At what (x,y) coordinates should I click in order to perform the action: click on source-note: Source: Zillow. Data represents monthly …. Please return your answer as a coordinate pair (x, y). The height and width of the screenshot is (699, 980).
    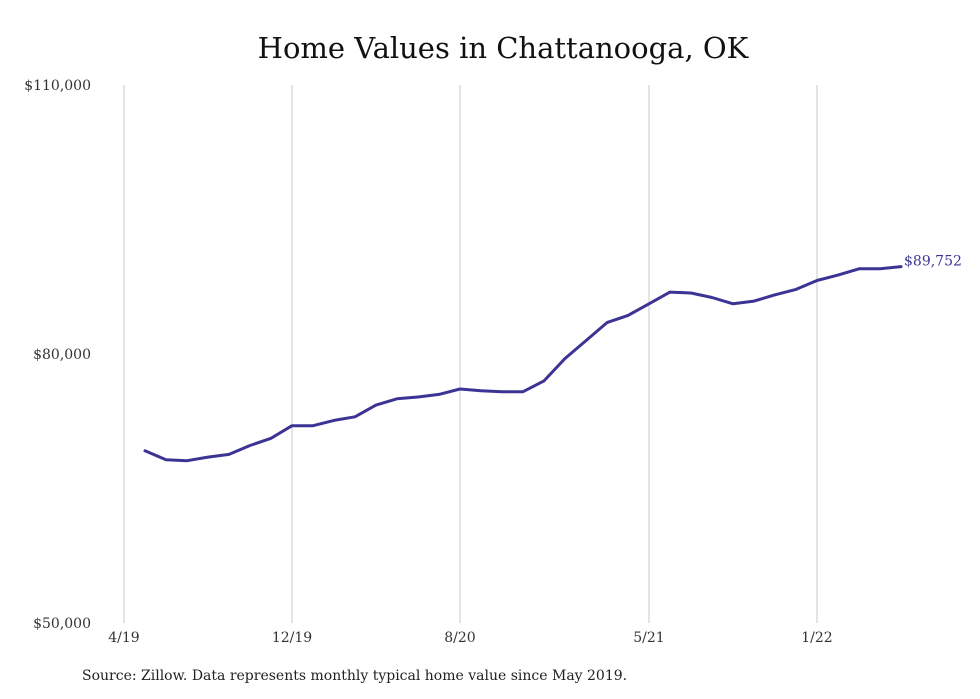
    Looking at the image, I should click on (355, 676).